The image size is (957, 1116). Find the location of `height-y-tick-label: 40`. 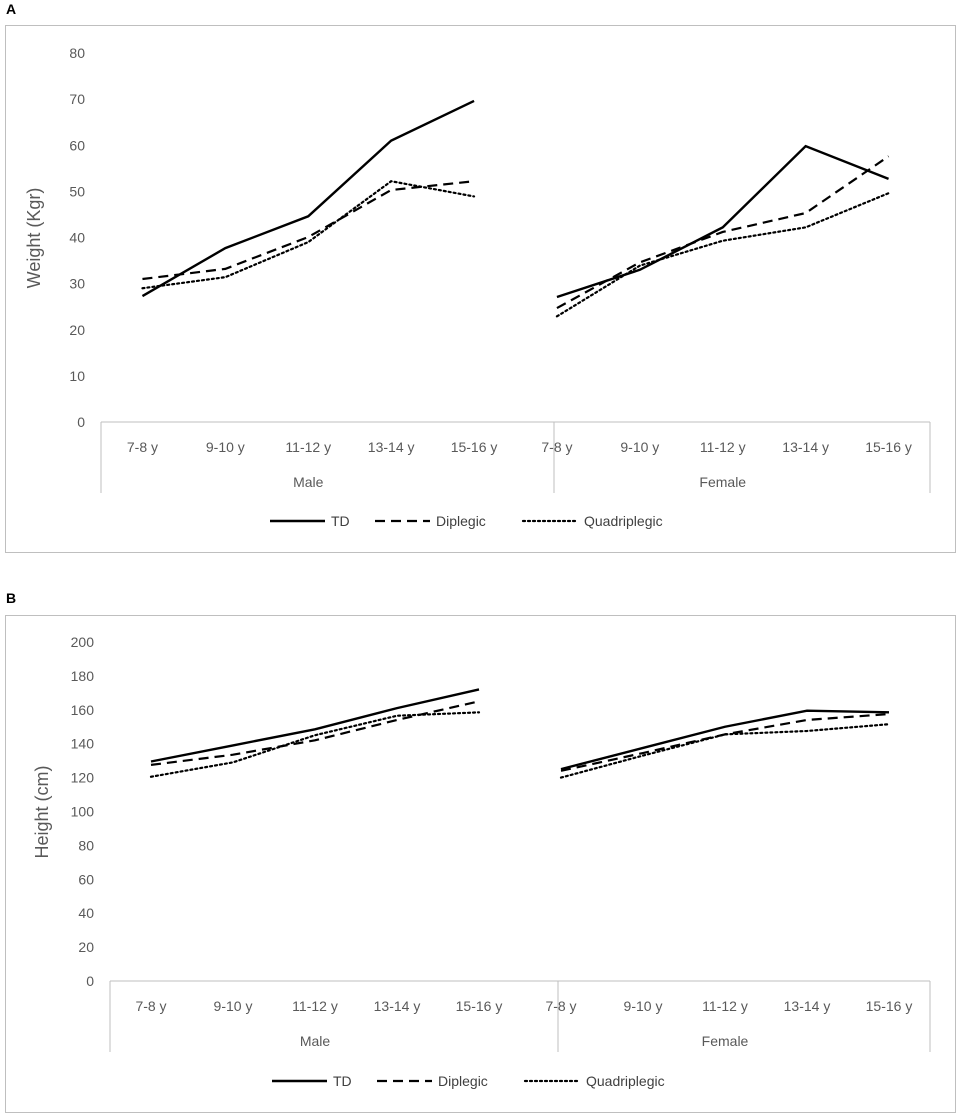

height-y-tick-label: 40 is located at coordinates (86, 913).